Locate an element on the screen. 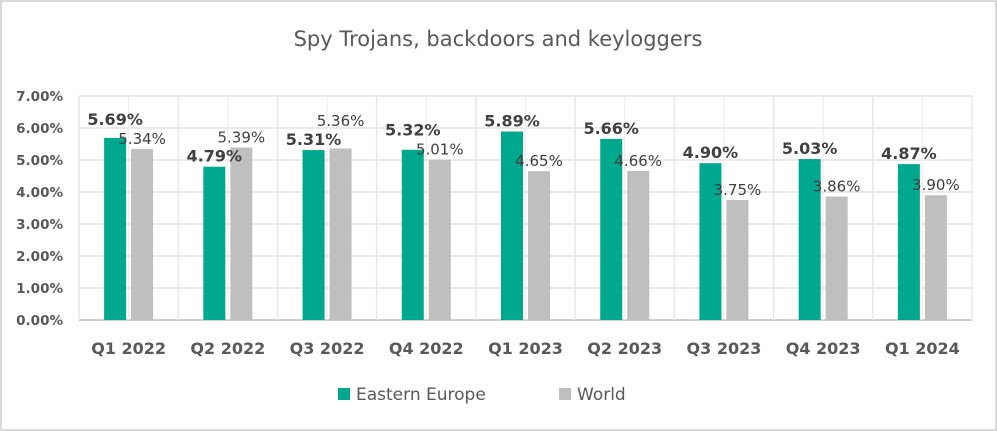 The image size is (997, 431). data-label-eastern-europe: 5.31% is located at coordinates (314, 139).